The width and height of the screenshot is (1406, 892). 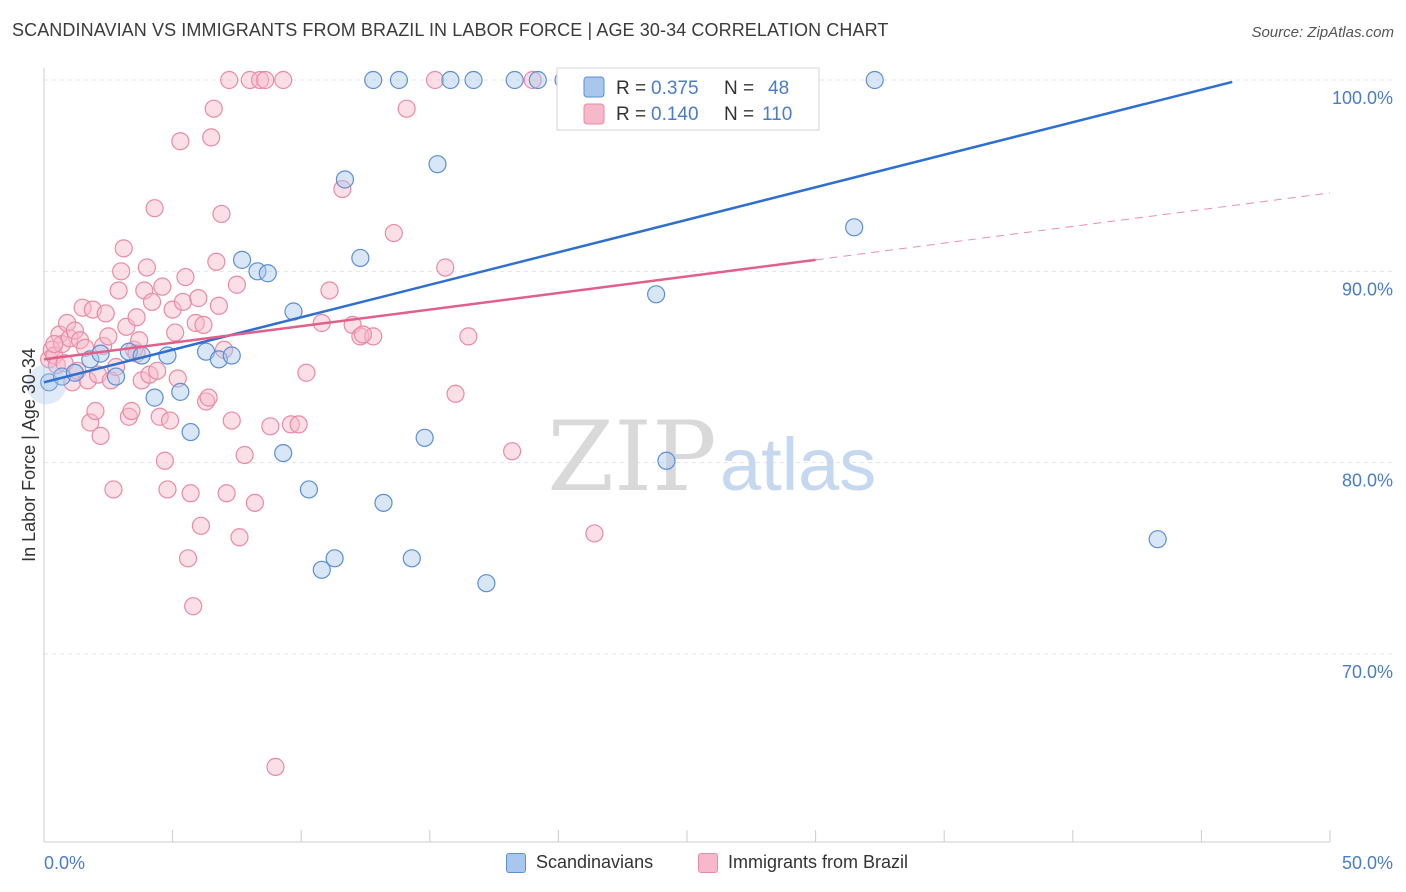 I want to click on legend-box: R = 0.375 N = 48 R = 0.140 N = 110, so click(x=688, y=99).